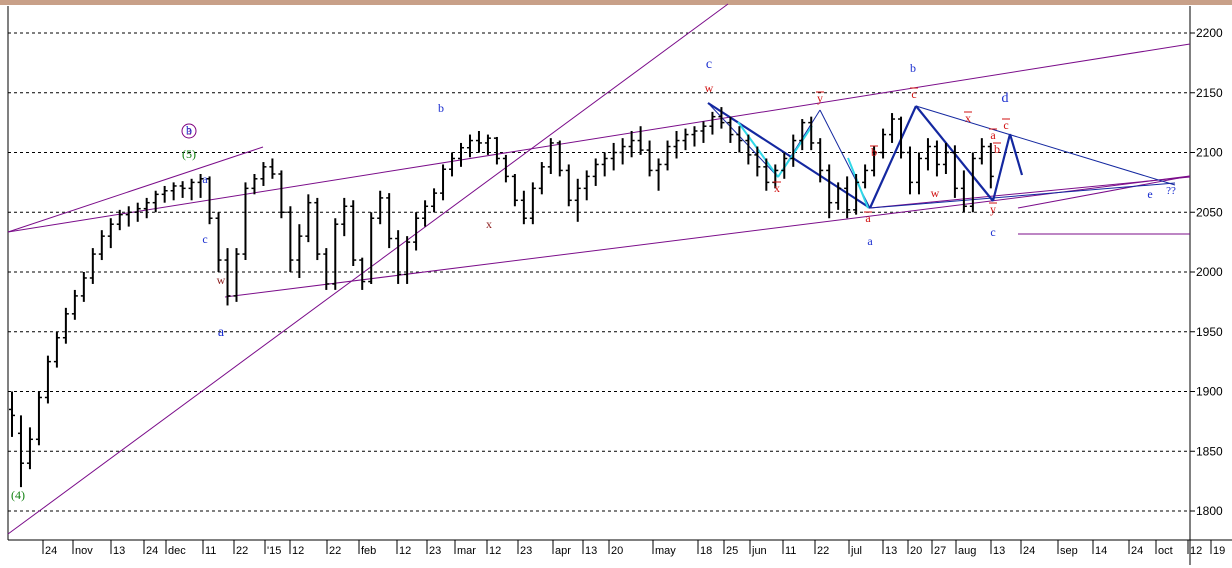 The width and height of the screenshot is (1232, 568). What do you see at coordinates (732, 551) in the screenshot?
I see `x-tick-label: 25` at bounding box center [732, 551].